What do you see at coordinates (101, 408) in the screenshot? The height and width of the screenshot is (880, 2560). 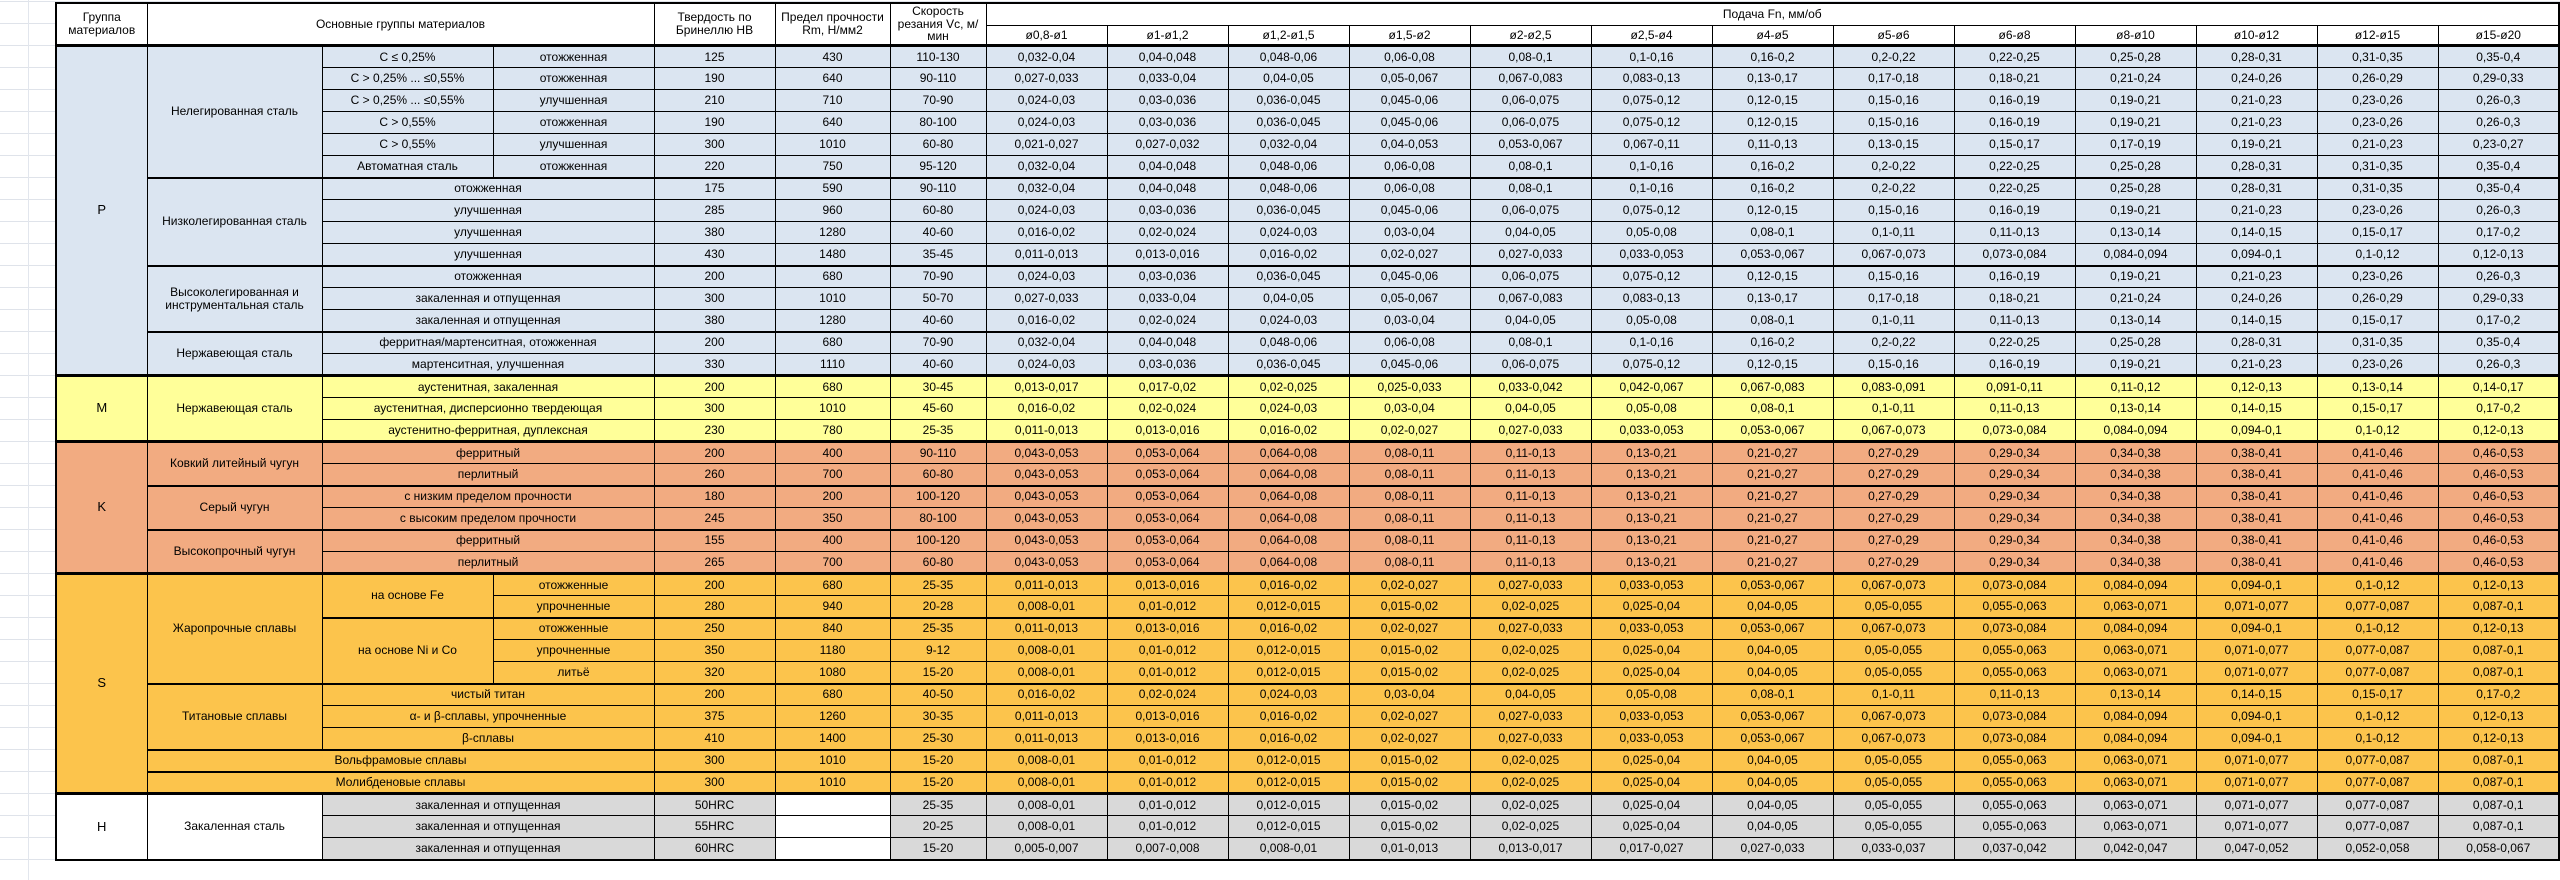 I see `material-group-cell: M` at bounding box center [101, 408].